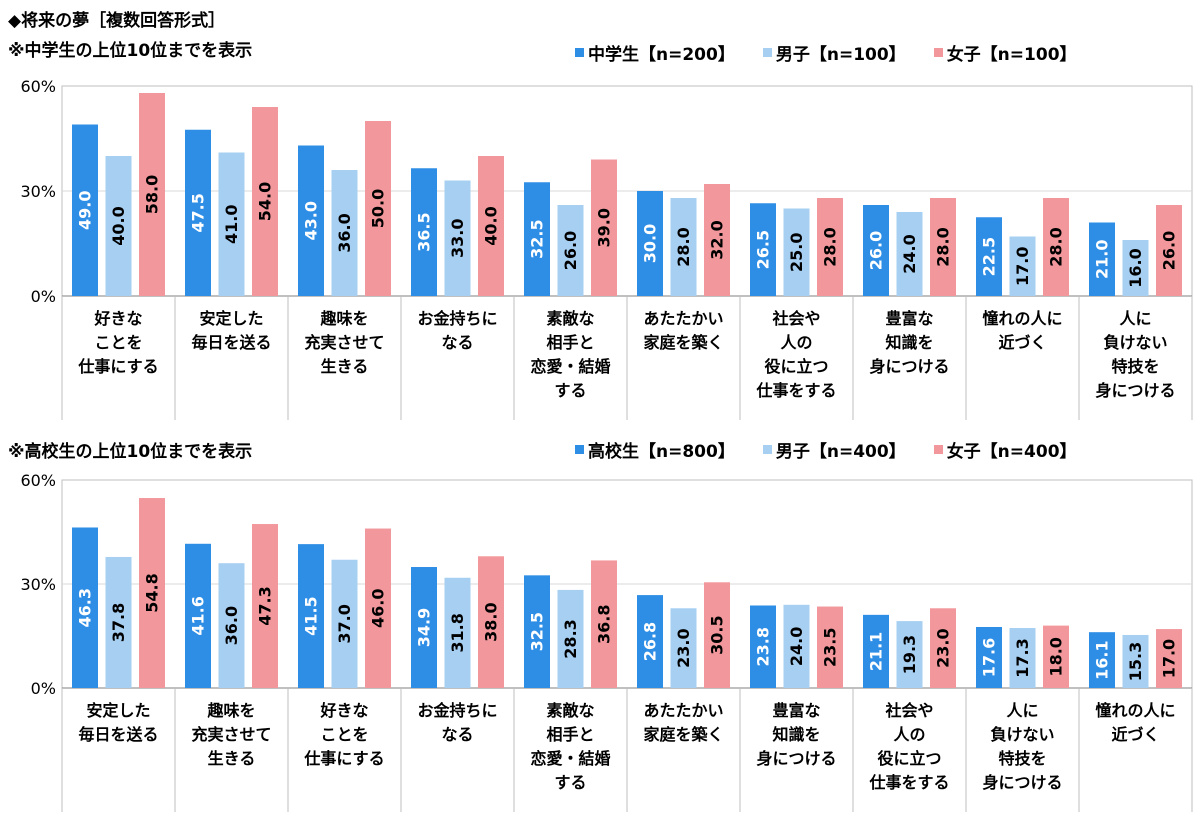 This screenshot has height=817, width=1200. Describe the element at coordinates (650, 641) in the screenshot. I see `data-label: 26.8` at that location.